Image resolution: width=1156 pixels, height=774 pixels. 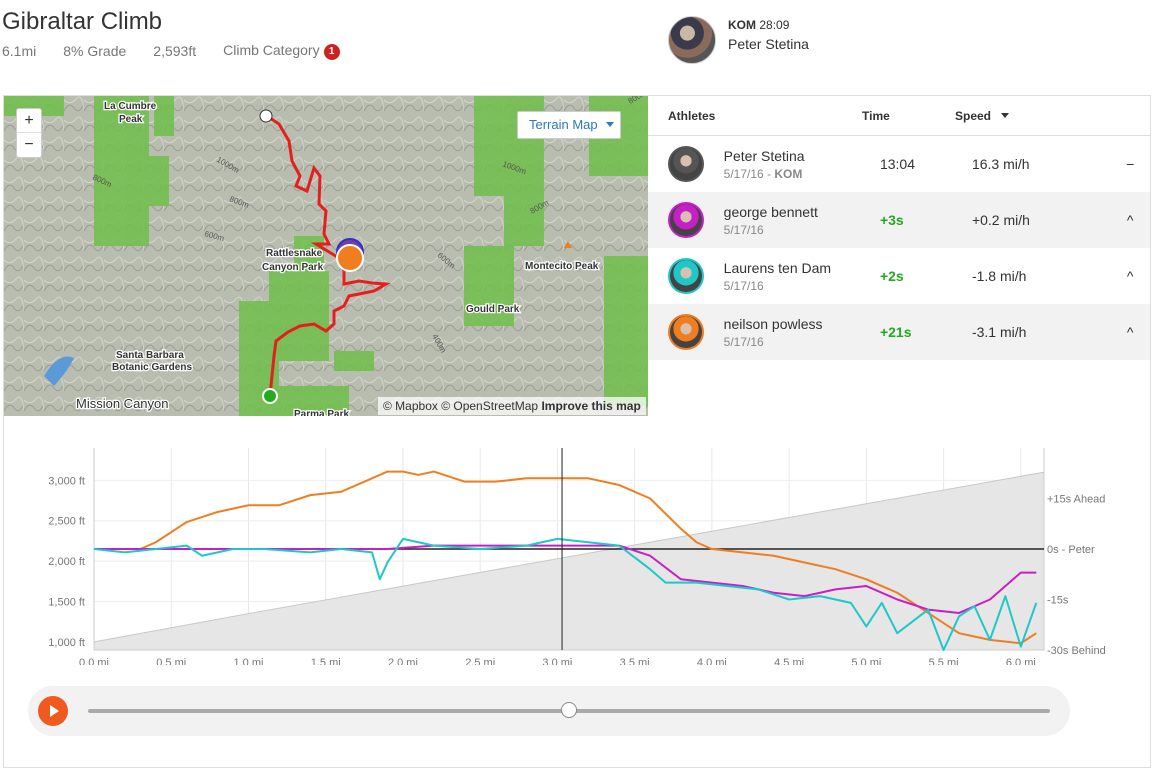 What do you see at coordinates (1071, 550) in the screenshot?
I see `right-axis-label: 0s - Peter` at bounding box center [1071, 550].